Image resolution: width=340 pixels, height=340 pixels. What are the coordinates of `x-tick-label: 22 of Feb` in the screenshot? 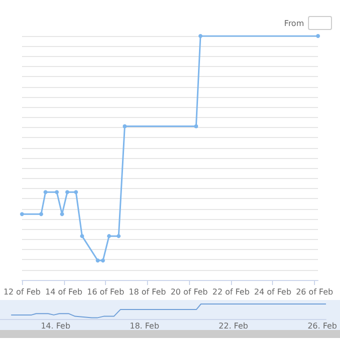 It's located at (231, 292).